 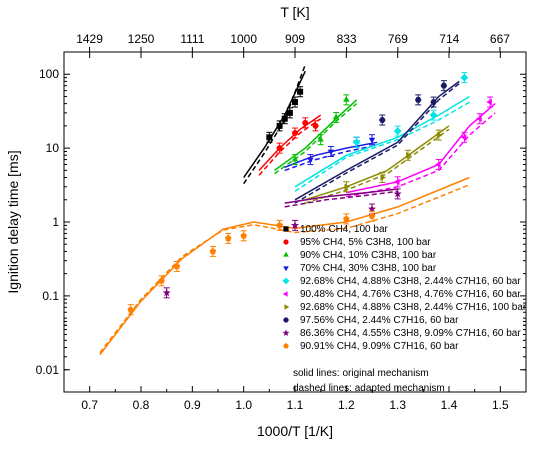 What do you see at coordinates (379, 320) in the screenshot?
I see `legend-label: 97.56% CH4, 2.44% C7H16, 60 bar` at bounding box center [379, 320].